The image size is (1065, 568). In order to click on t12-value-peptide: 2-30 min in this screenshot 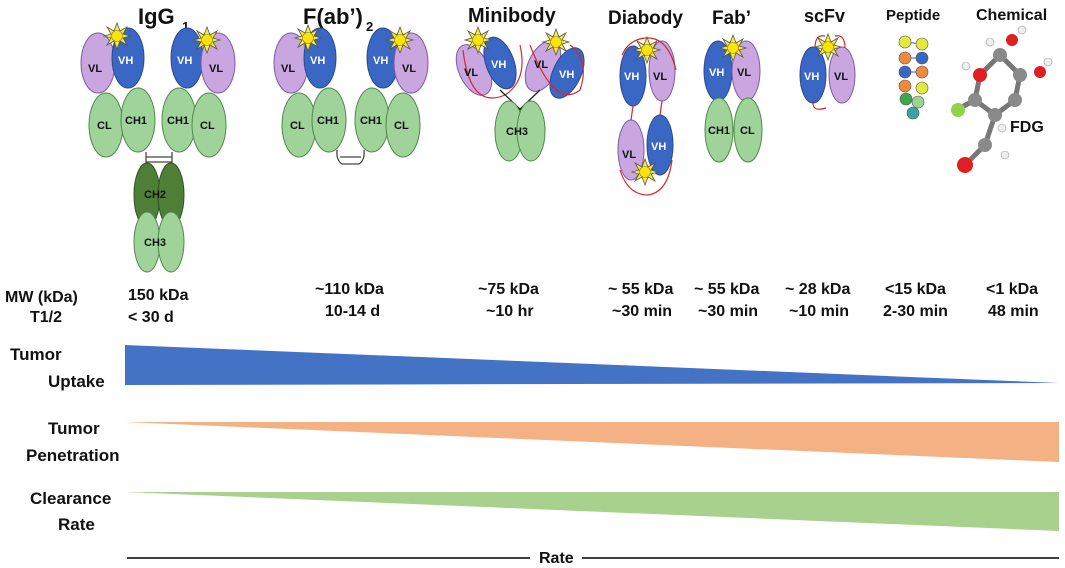, I will do `click(915, 311)`.